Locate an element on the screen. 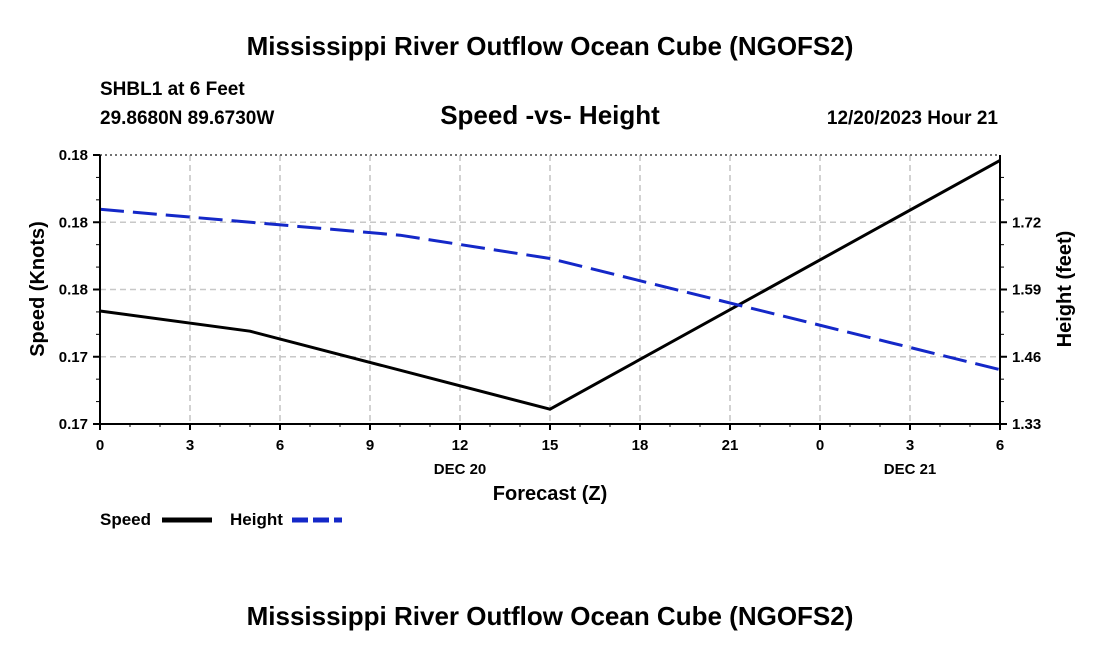  x-tick-label: 12 is located at coordinates (460, 445).